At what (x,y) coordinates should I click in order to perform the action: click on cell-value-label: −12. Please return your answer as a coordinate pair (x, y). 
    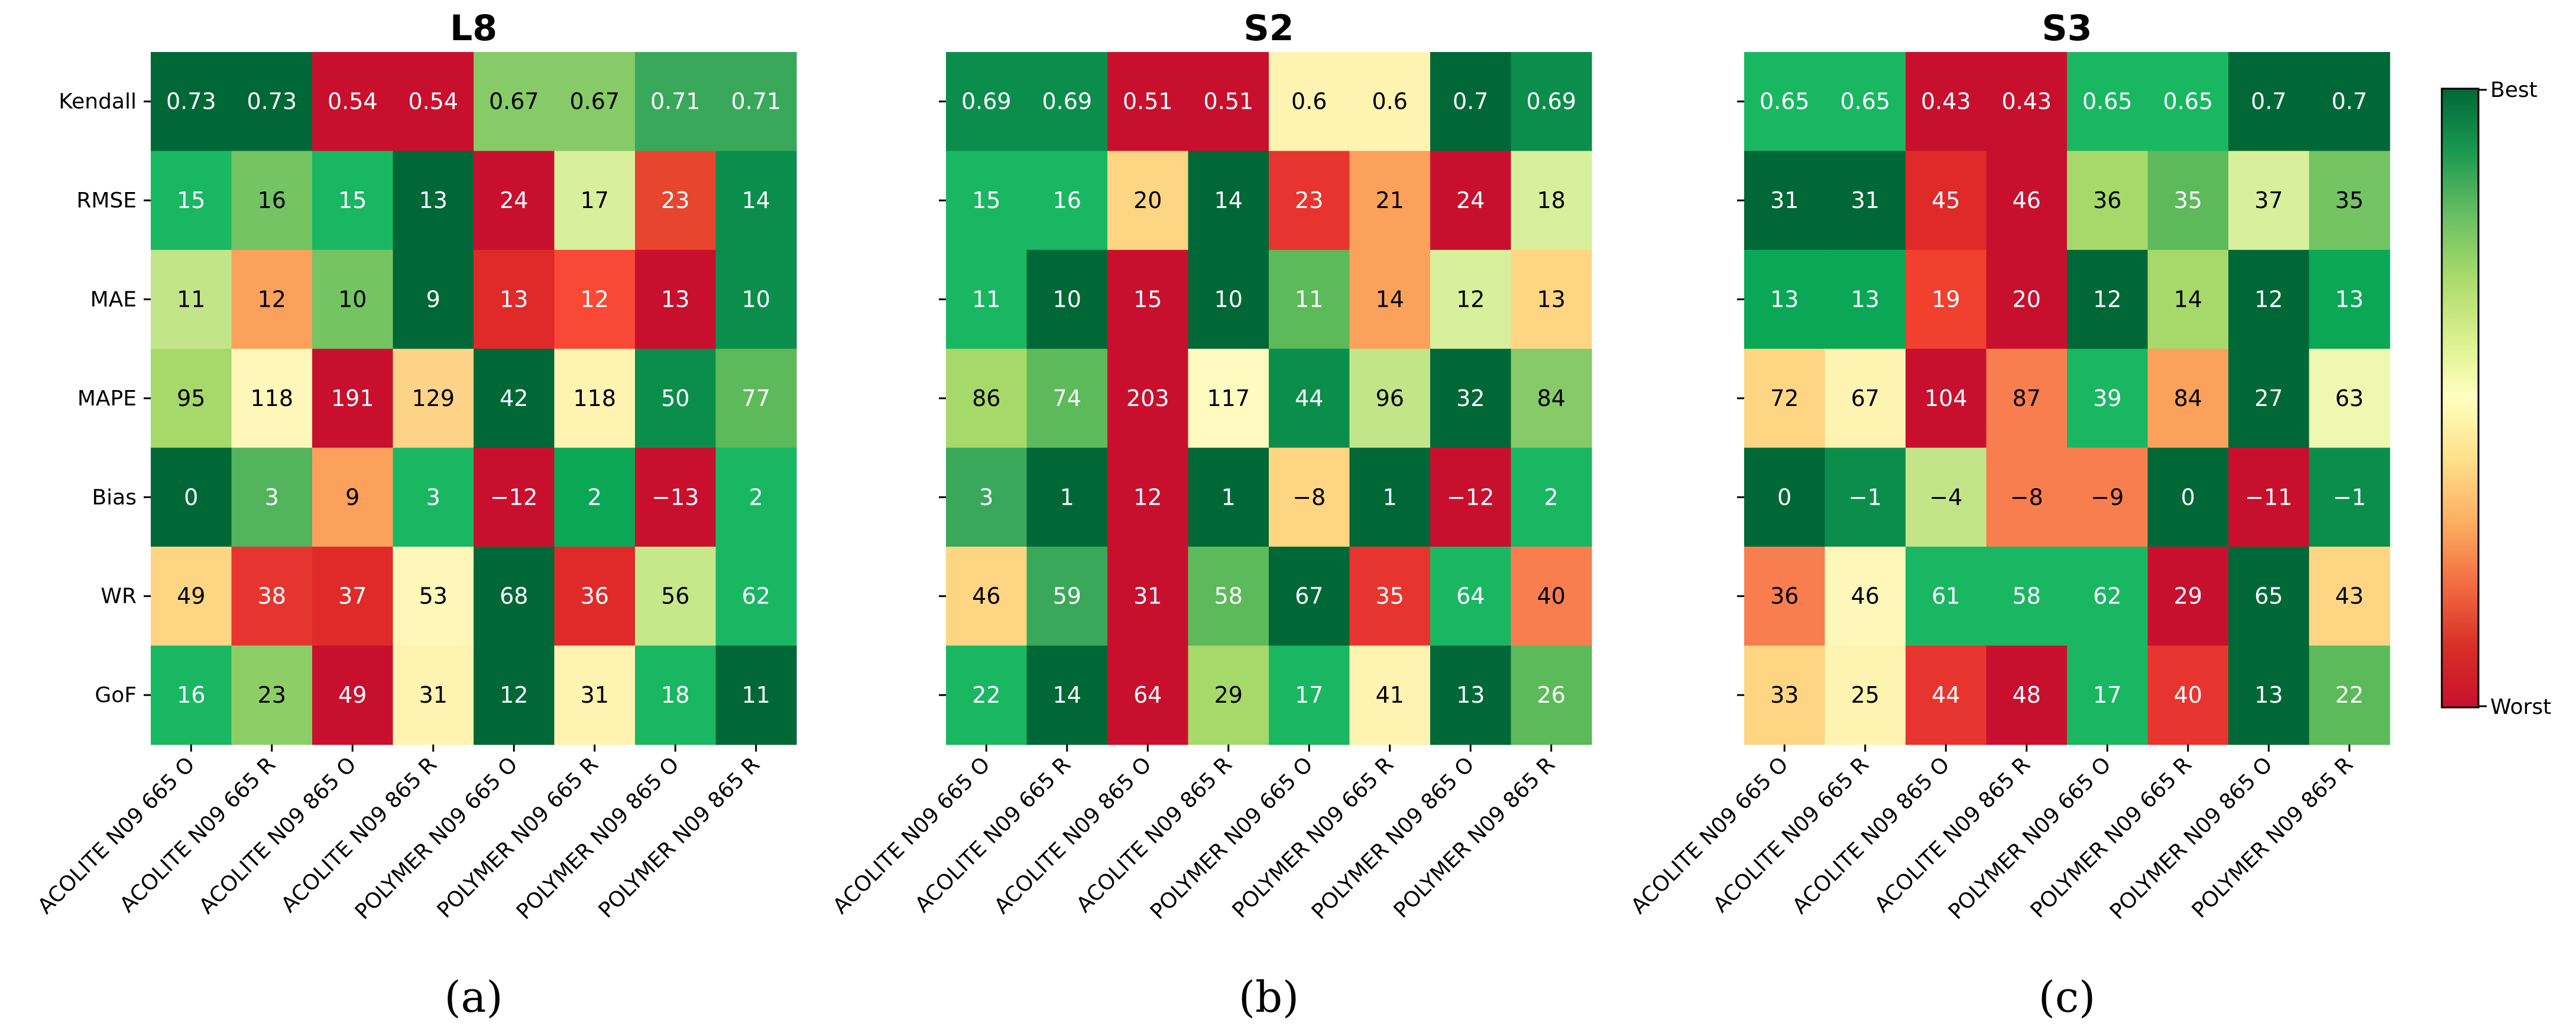
    Looking at the image, I should click on (513, 497).